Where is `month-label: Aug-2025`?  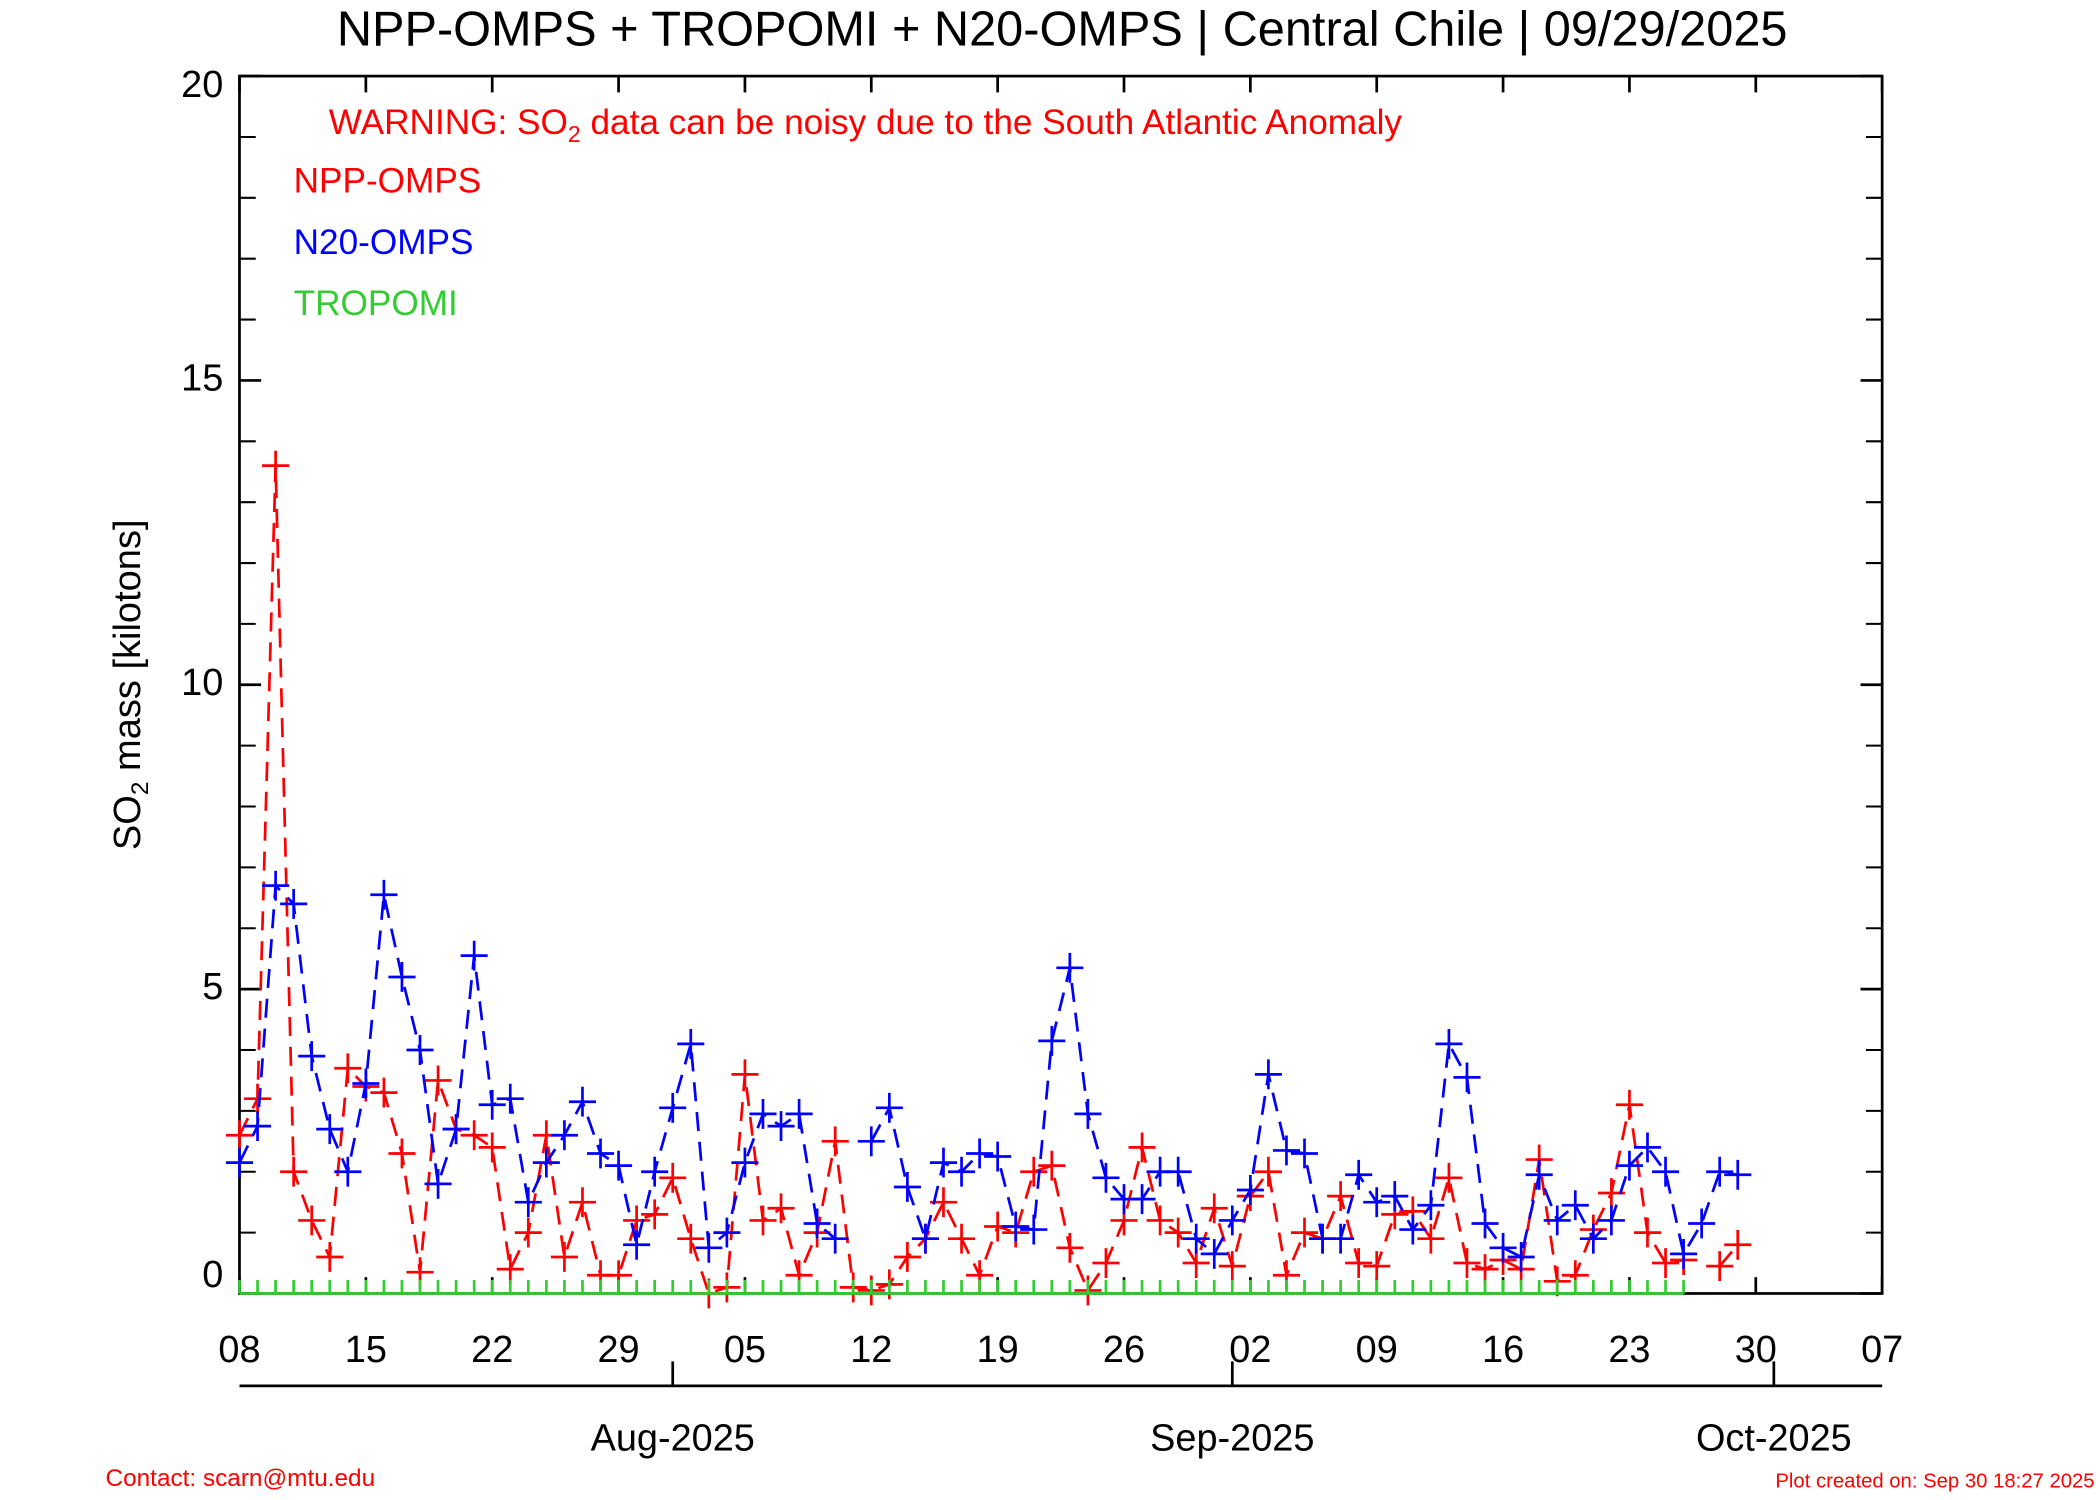
month-label: Aug-2025 is located at coordinates (673, 1438).